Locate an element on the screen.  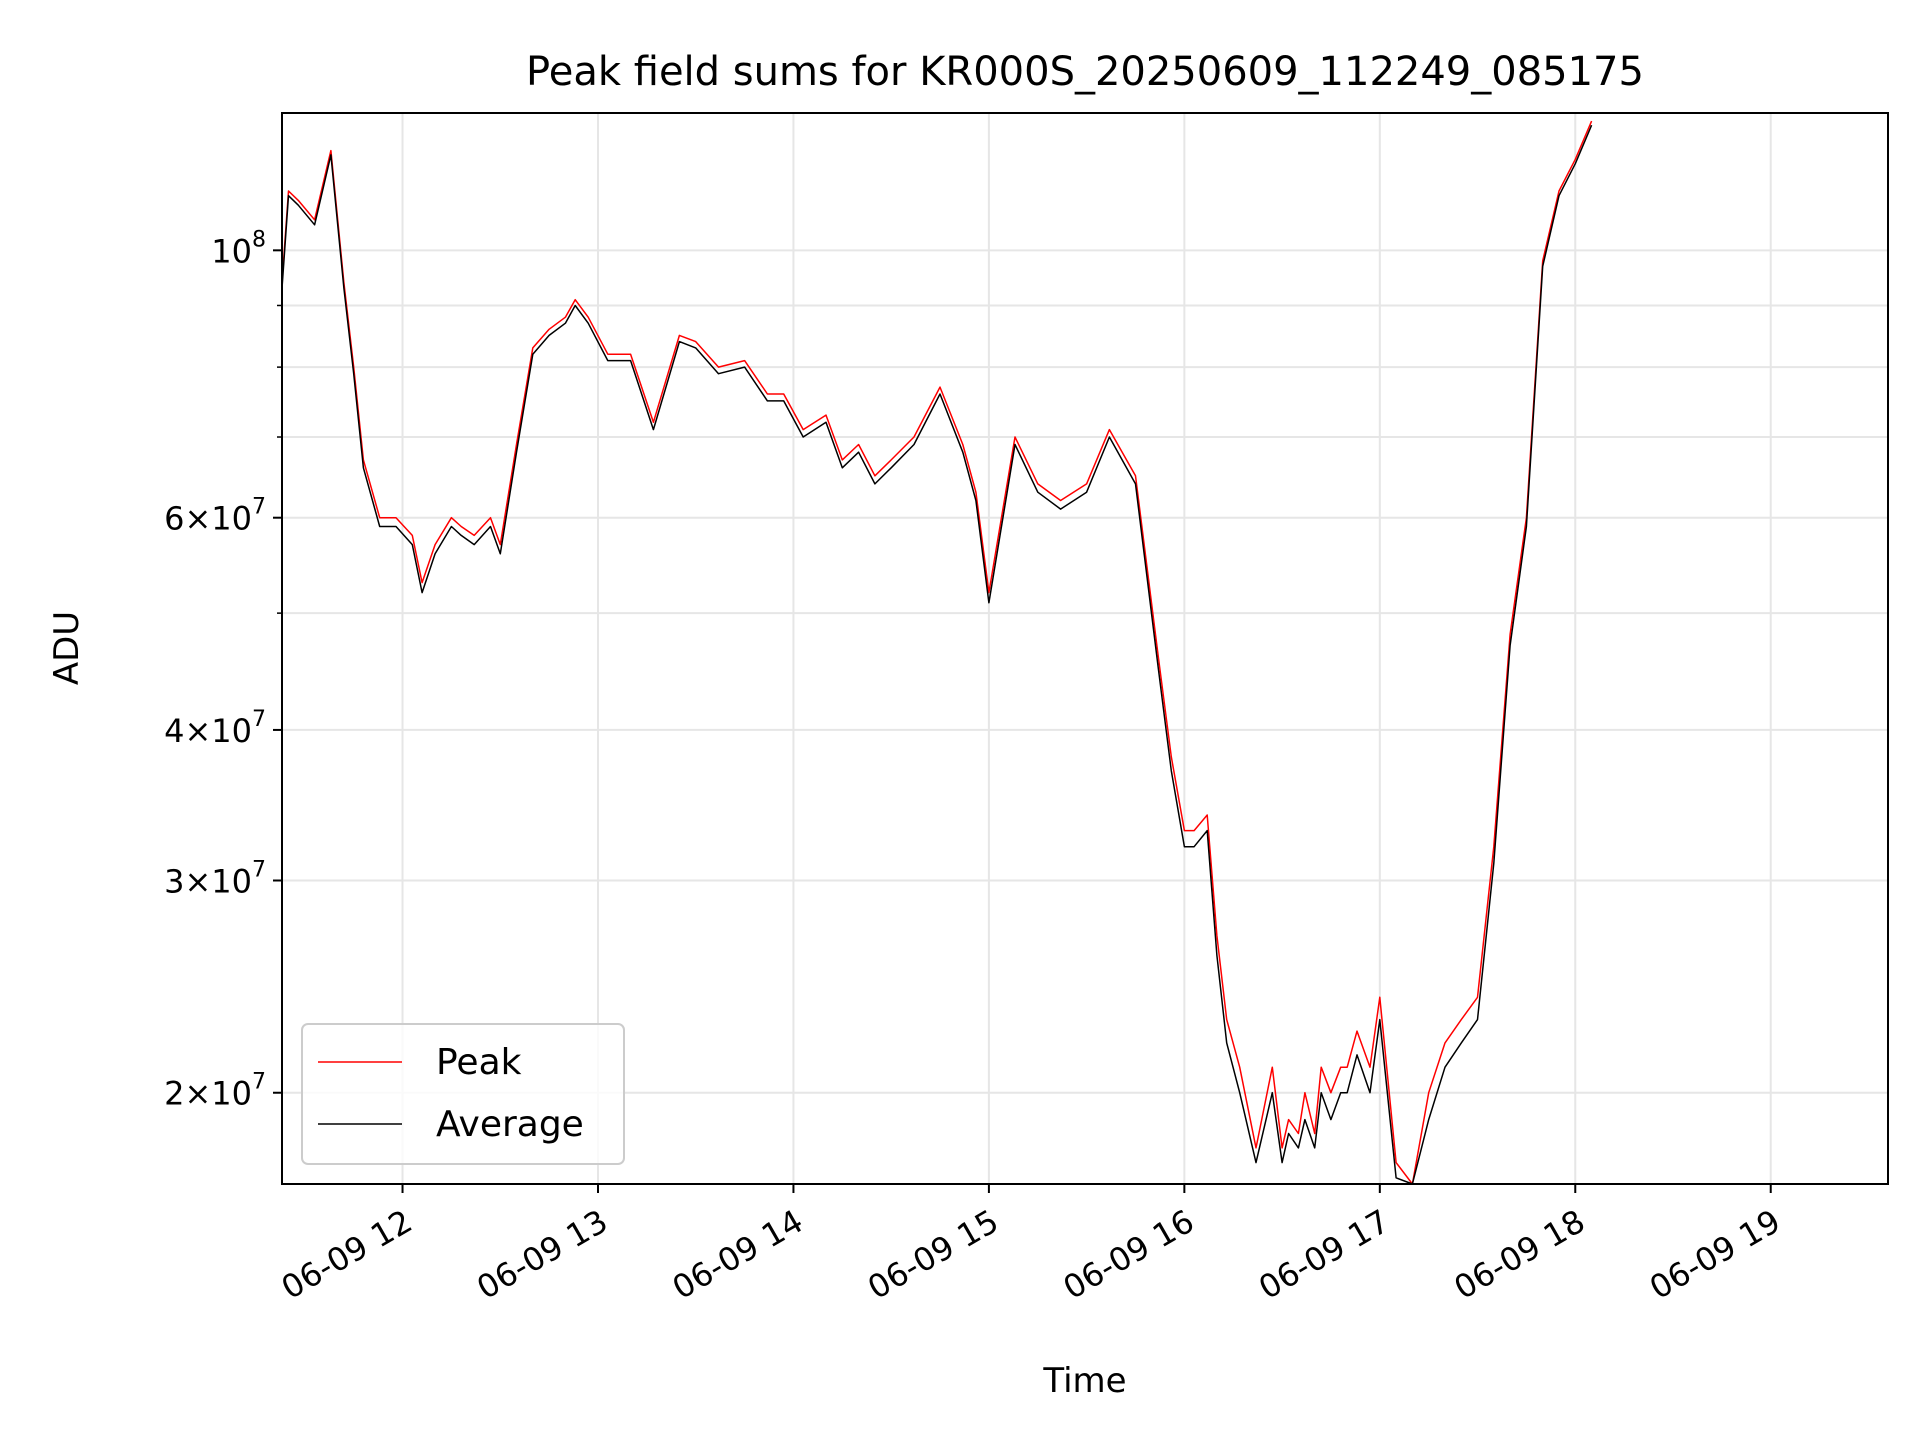
x-tick-label: 06-09 12 is located at coordinates (347, 1254).